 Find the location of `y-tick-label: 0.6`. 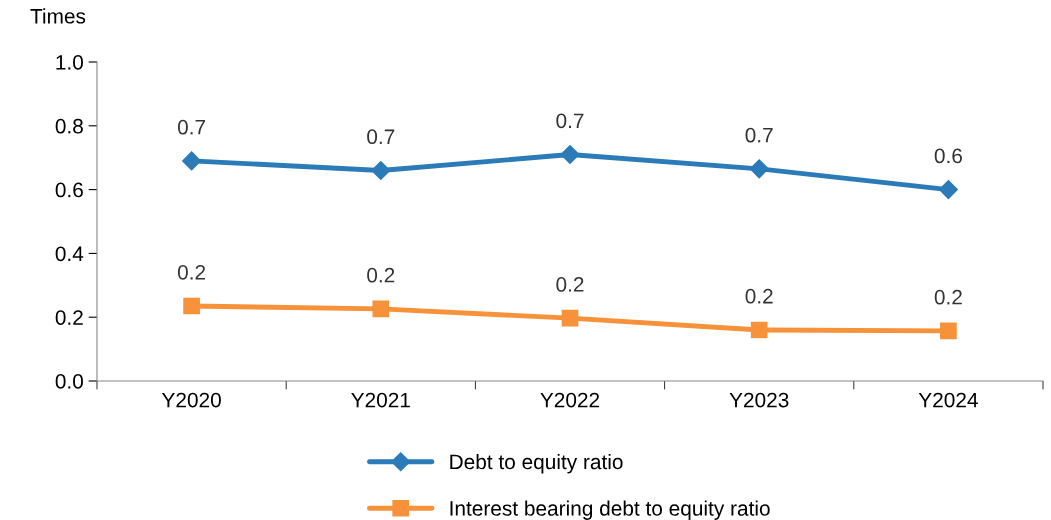

y-tick-label: 0.6 is located at coordinates (69, 190).